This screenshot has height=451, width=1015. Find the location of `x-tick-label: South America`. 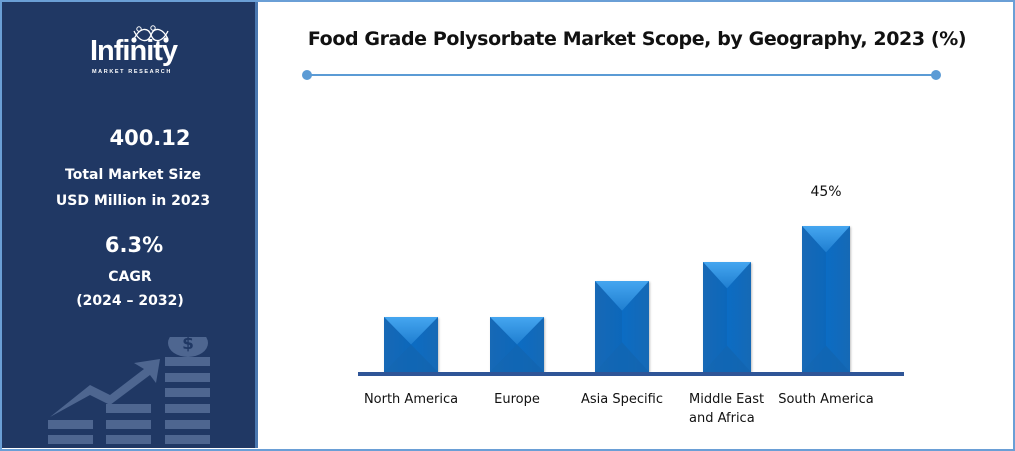

x-tick-label: South America is located at coordinates (826, 399).